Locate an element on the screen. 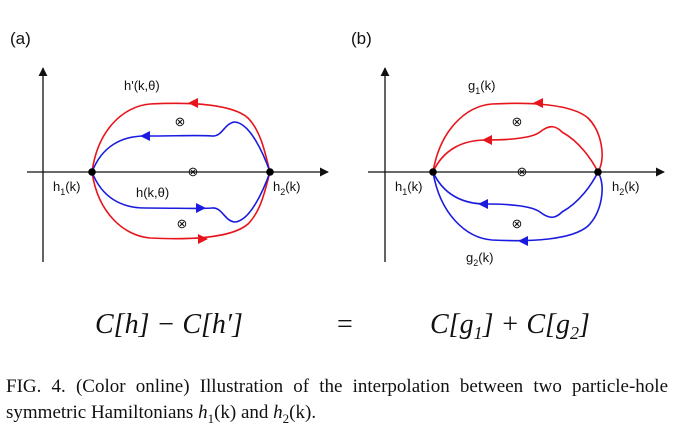 The width and height of the screenshot is (674, 439). panel-a-node-h2 is located at coordinates (270, 172).